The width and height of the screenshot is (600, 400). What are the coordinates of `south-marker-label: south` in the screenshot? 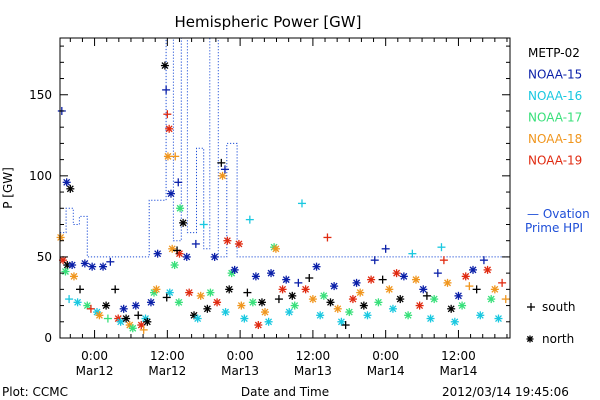 It's located at (559, 307).